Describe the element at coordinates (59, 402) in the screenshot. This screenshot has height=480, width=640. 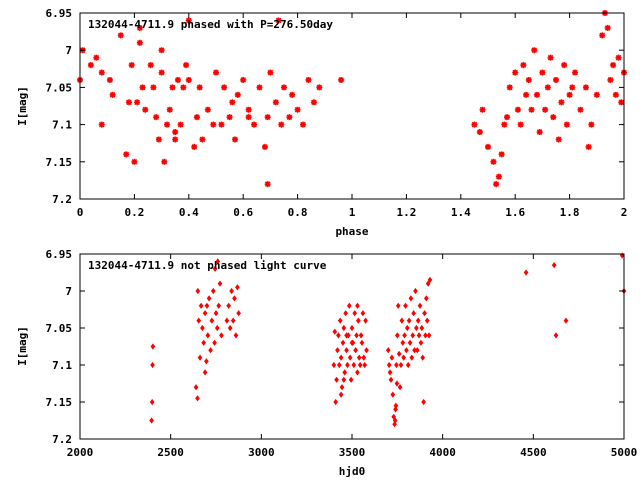
I see `y-tick-label: 7.15` at that location.